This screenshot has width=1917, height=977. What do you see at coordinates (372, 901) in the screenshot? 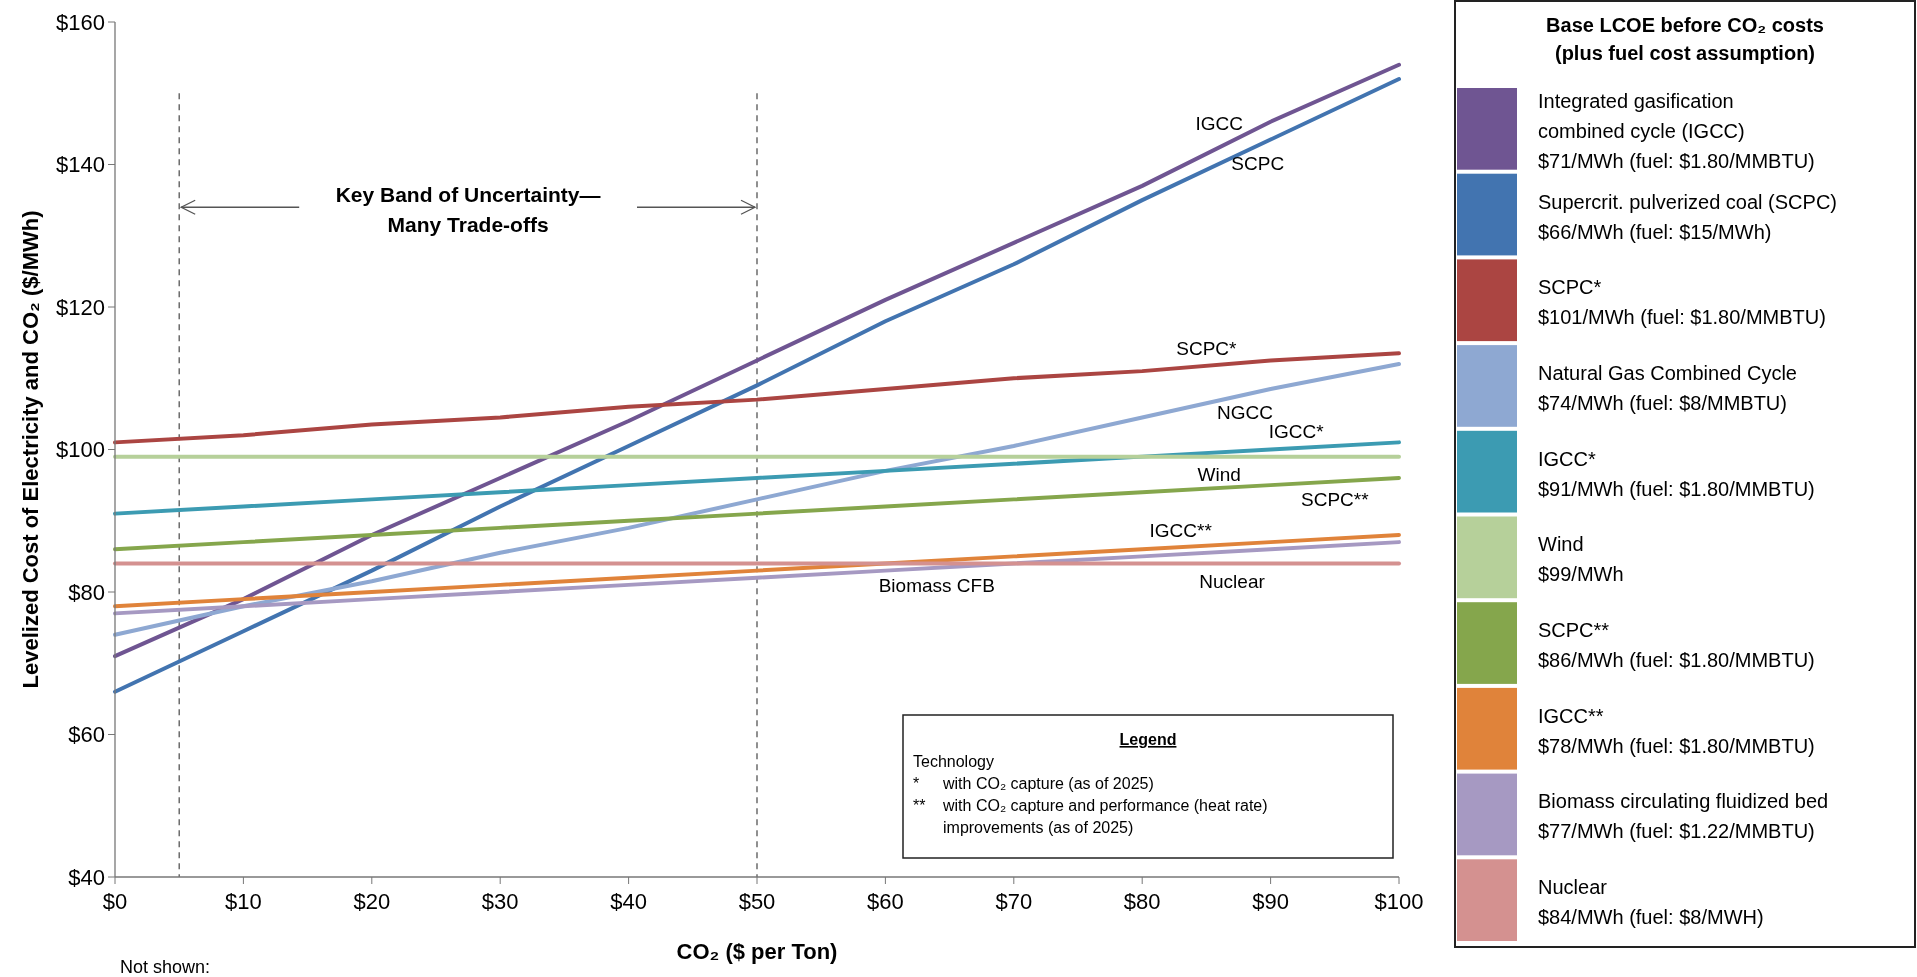
I see `x-tick-label: $20` at bounding box center [372, 901].